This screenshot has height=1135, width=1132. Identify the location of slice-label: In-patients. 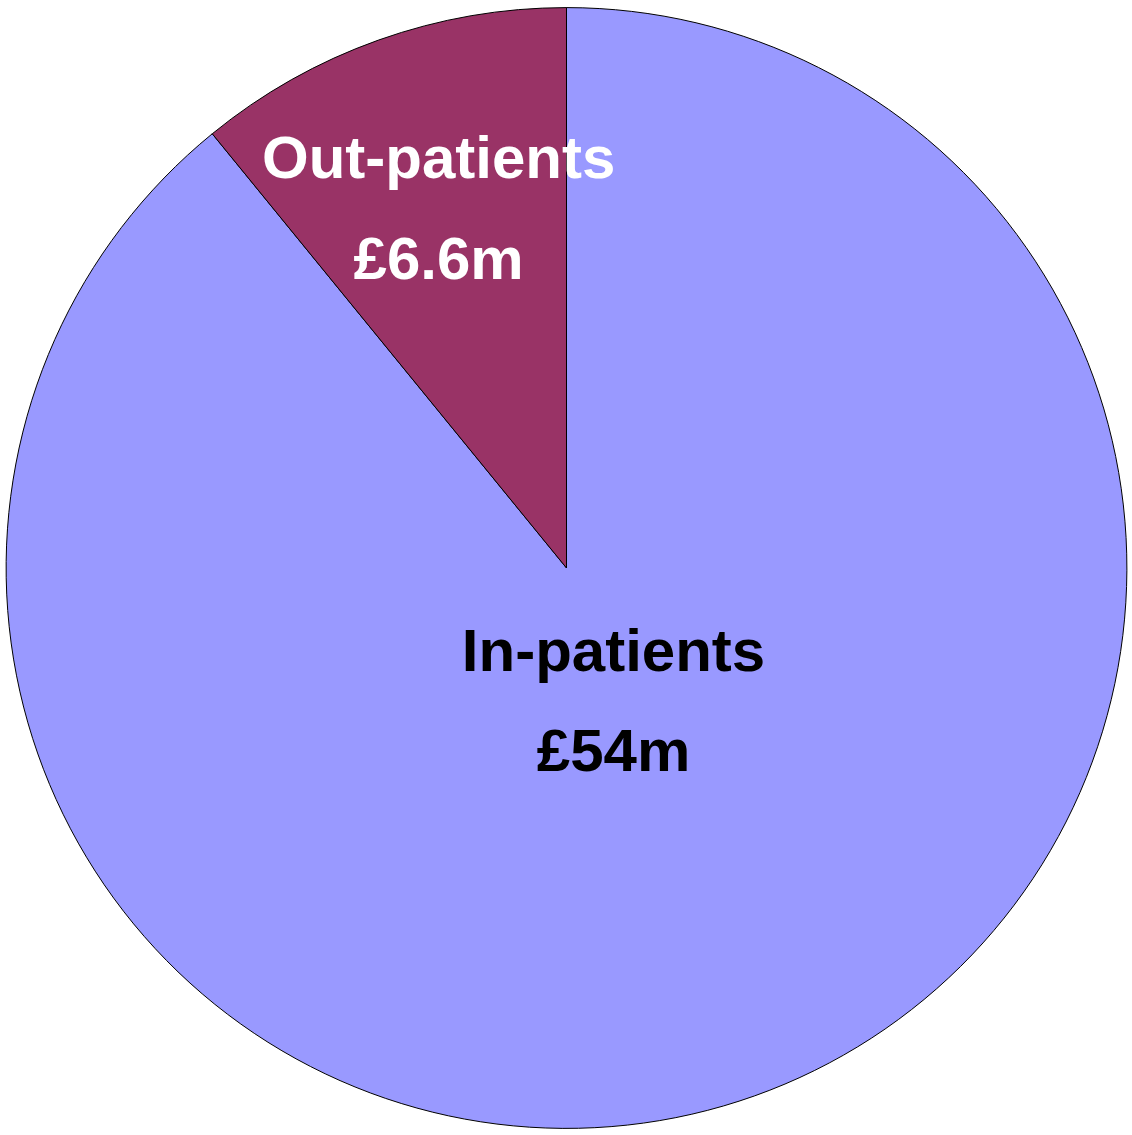
(613, 650).